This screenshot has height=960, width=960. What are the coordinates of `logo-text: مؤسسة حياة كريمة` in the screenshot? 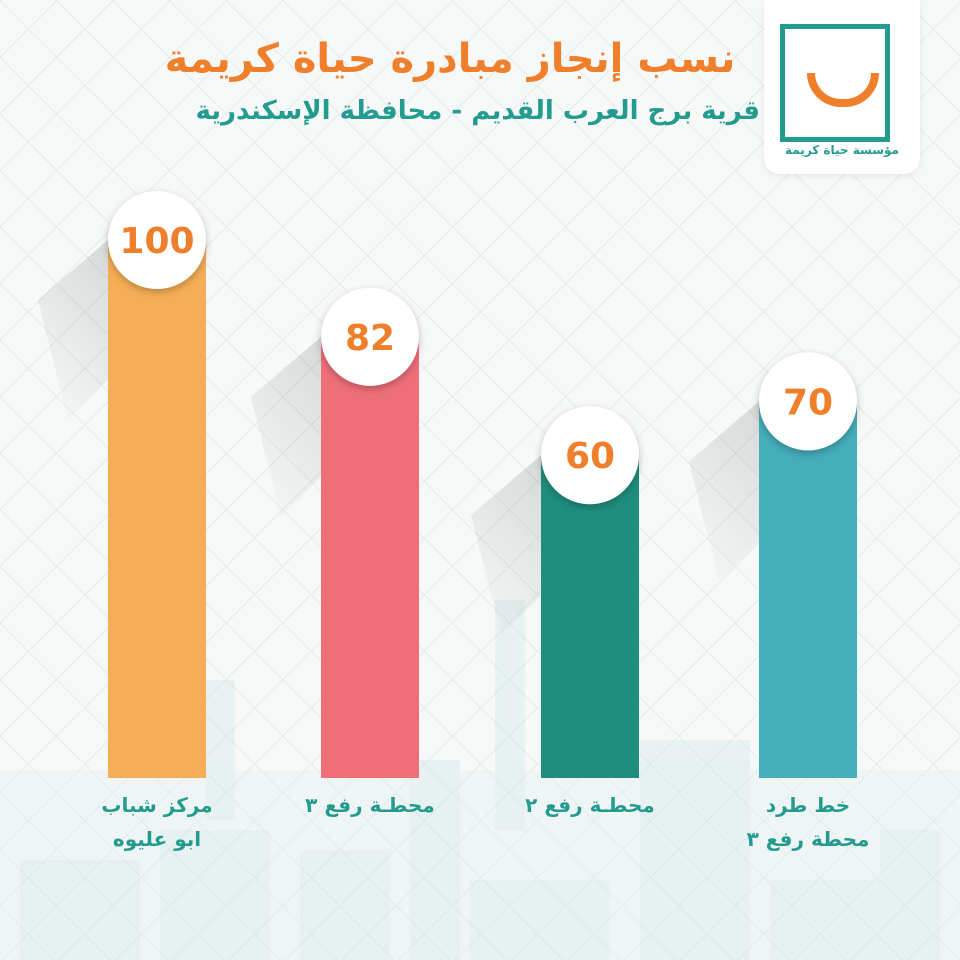 It's located at (841, 150).